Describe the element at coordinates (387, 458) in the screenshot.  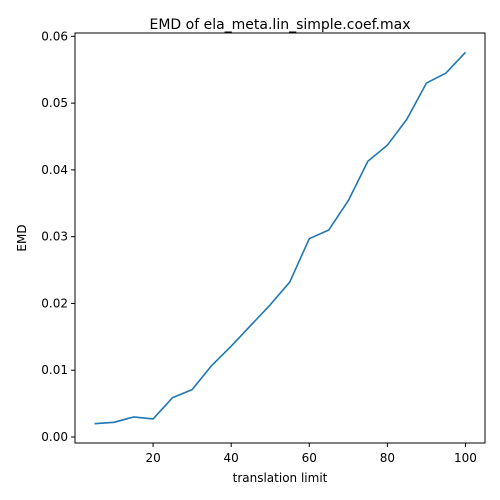
I see `x-tick-label: 80` at that location.